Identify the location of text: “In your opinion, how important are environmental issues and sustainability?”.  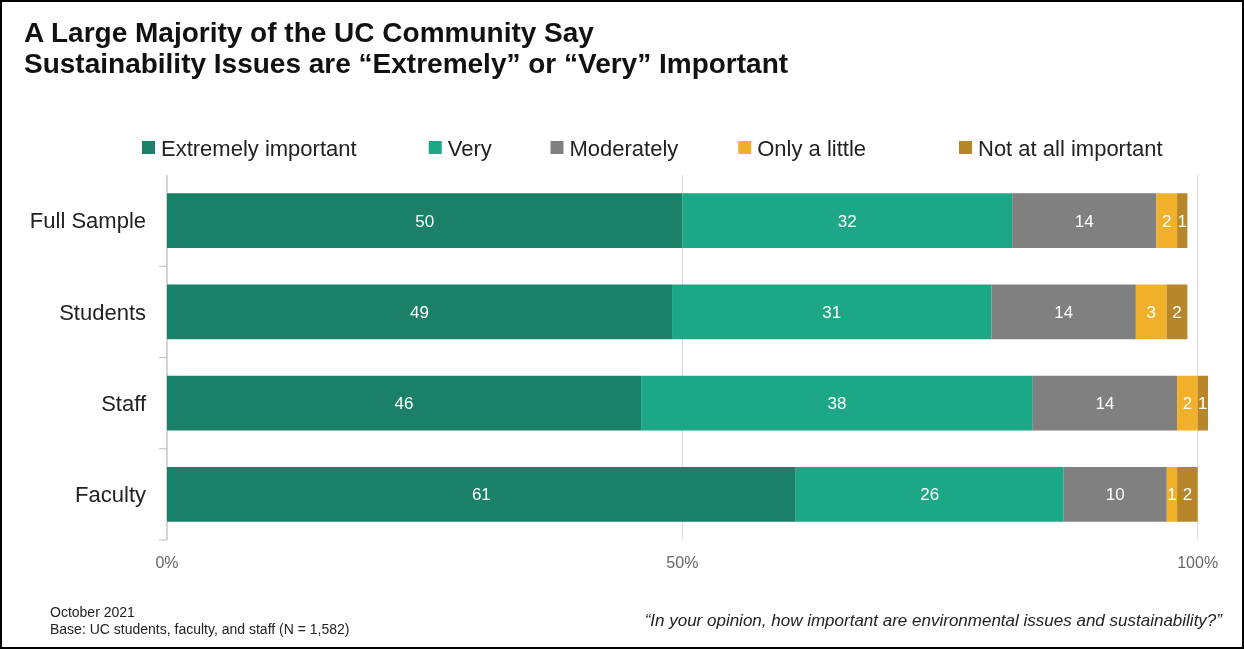
(934, 620).